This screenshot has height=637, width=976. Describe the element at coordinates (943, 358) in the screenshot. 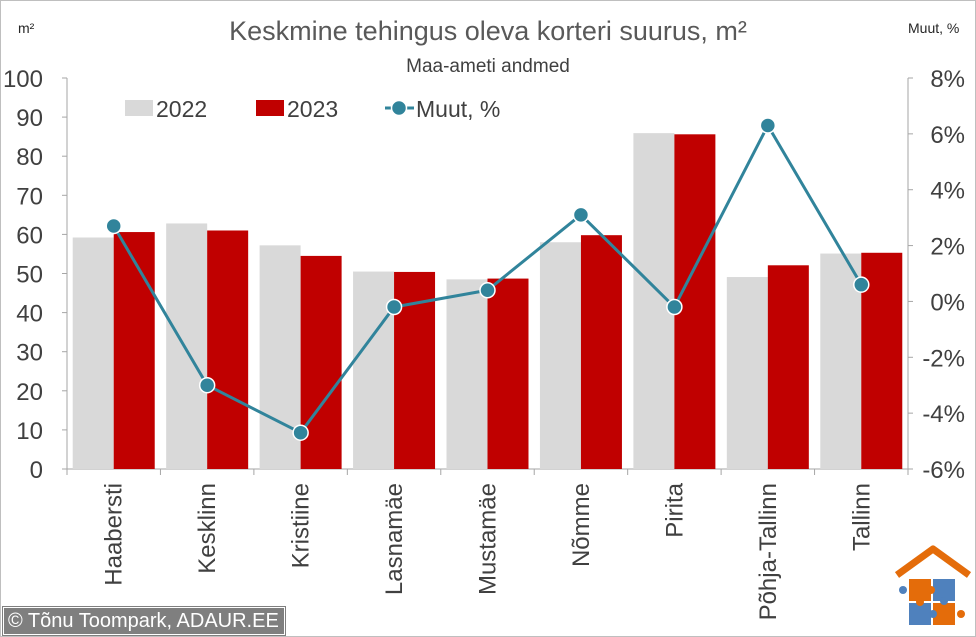

I see `right-tick-label: -2%` at that location.